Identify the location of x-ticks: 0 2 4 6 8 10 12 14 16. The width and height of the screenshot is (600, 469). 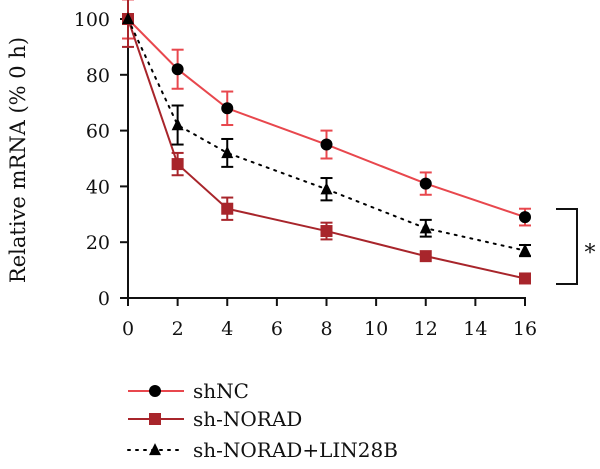
(329, 319).